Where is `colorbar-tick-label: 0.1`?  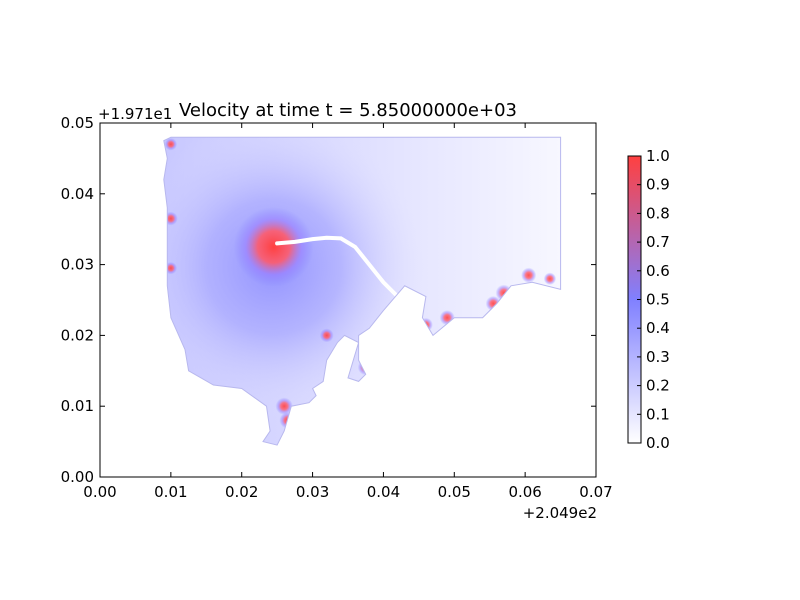
colorbar-tick-label: 0.1 is located at coordinates (658, 414).